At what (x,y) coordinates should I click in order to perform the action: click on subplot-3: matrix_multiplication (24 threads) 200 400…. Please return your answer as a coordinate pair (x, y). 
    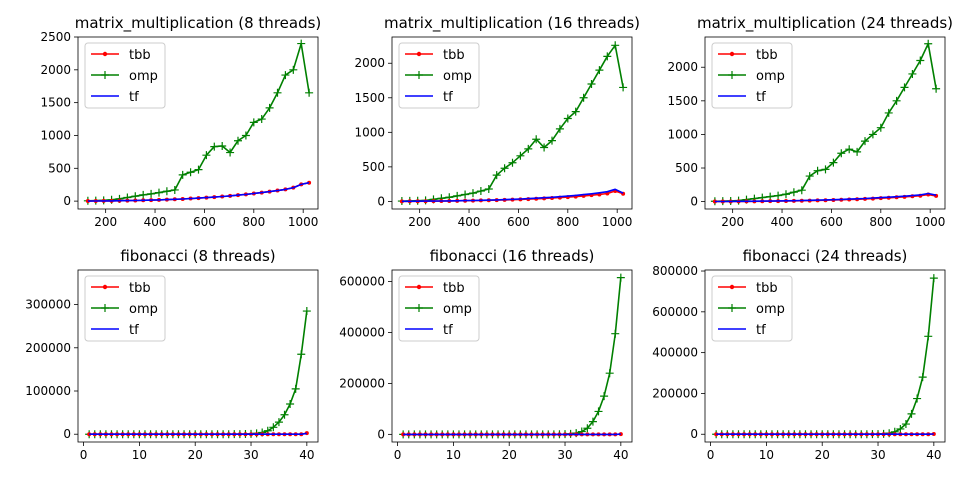
    Looking at the image, I should click on (810, 121).